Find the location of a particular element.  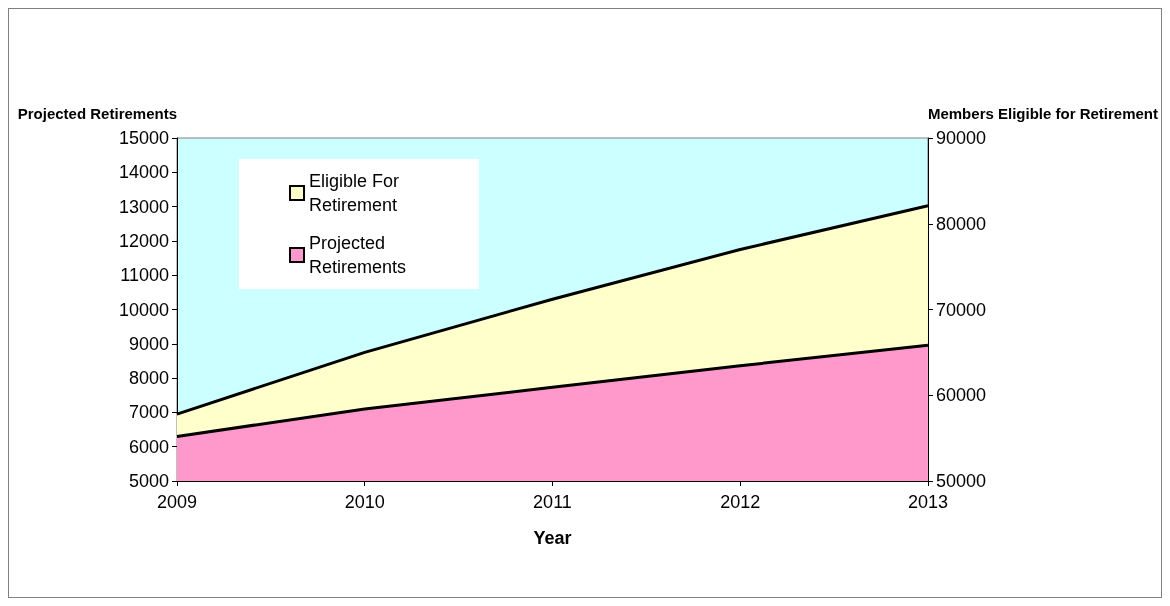

y-tick-label: 13000 is located at coordinates (143, 206).